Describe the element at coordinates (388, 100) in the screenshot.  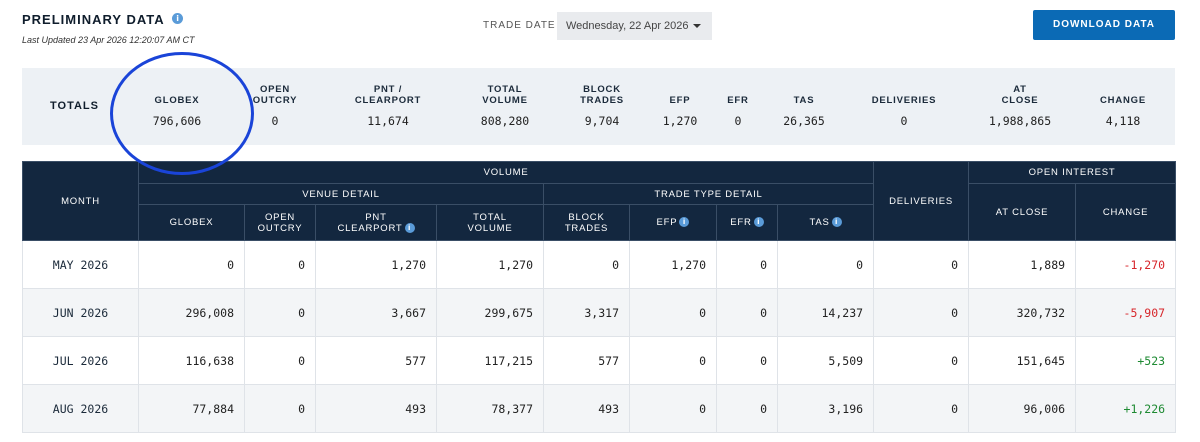
I see `totals-header-line2: CLEARPORT` at that location.